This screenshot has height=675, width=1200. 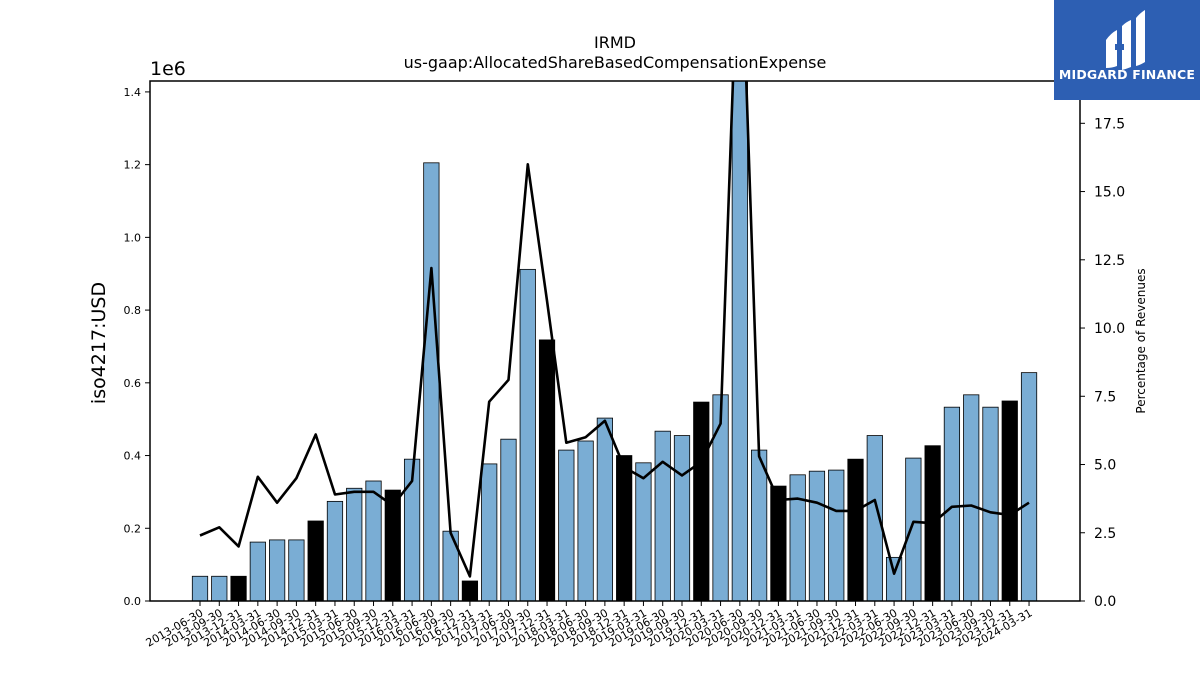 I want to click on y-tick-label: 0.0, so click(x=133, y=601).